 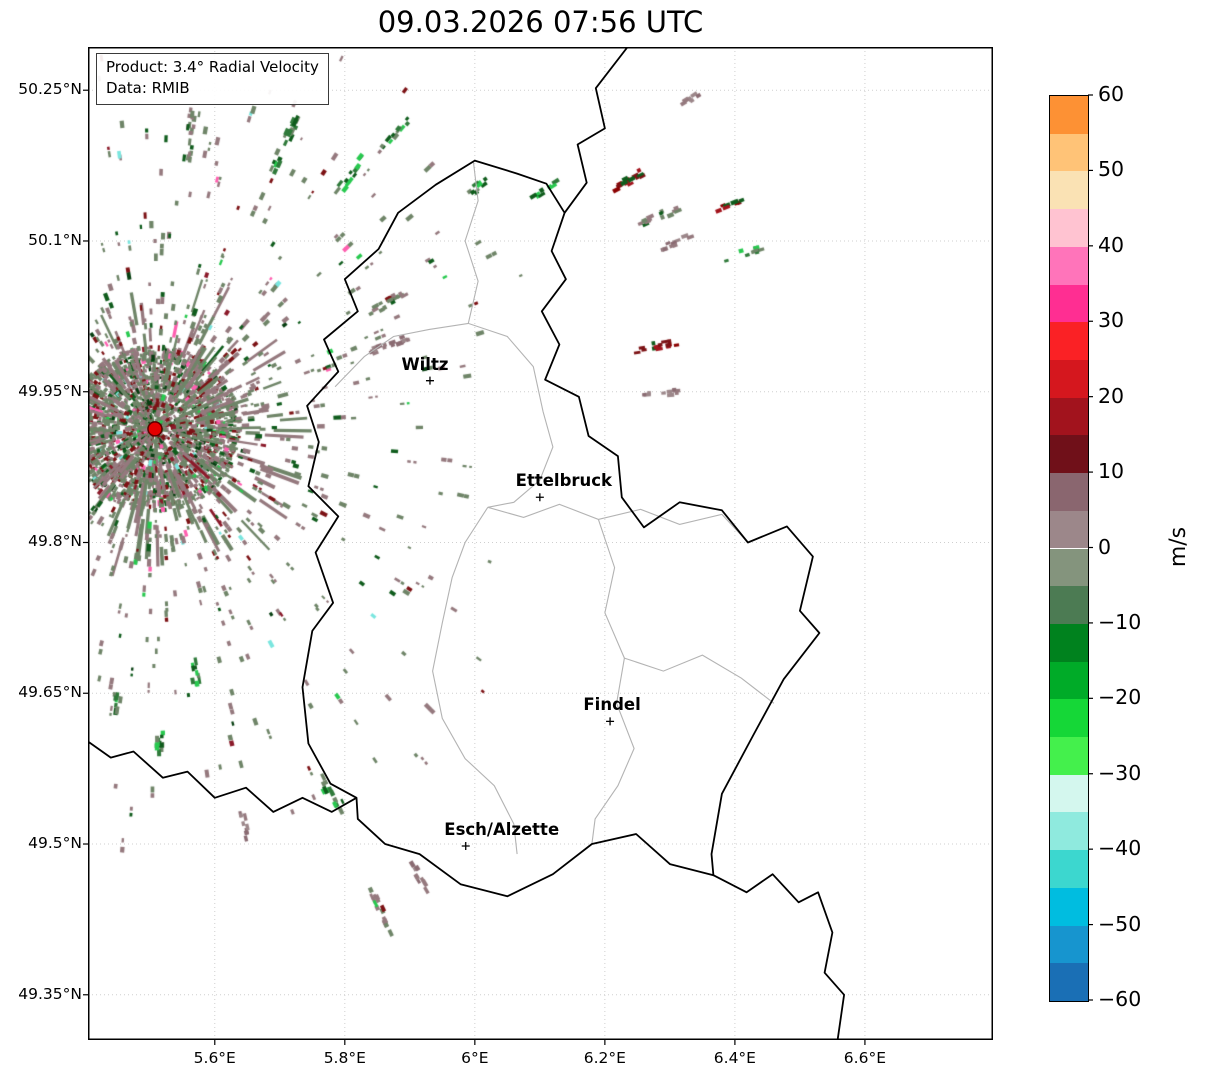 What do you see at coordinates (50, 993) in the screenshot?
I see `y-tick-label: 49.35°N` at bounding box center [50, 993].